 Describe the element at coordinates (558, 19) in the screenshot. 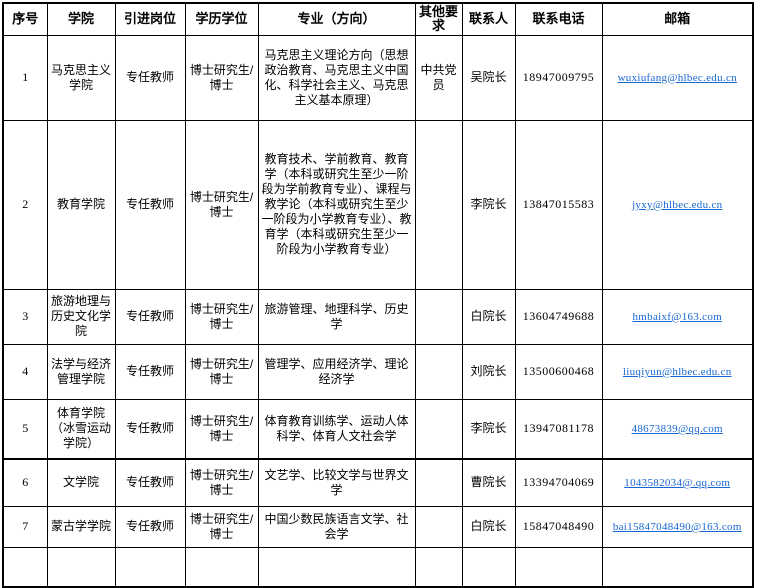

I see `header-phone: 联系电话` at that location.